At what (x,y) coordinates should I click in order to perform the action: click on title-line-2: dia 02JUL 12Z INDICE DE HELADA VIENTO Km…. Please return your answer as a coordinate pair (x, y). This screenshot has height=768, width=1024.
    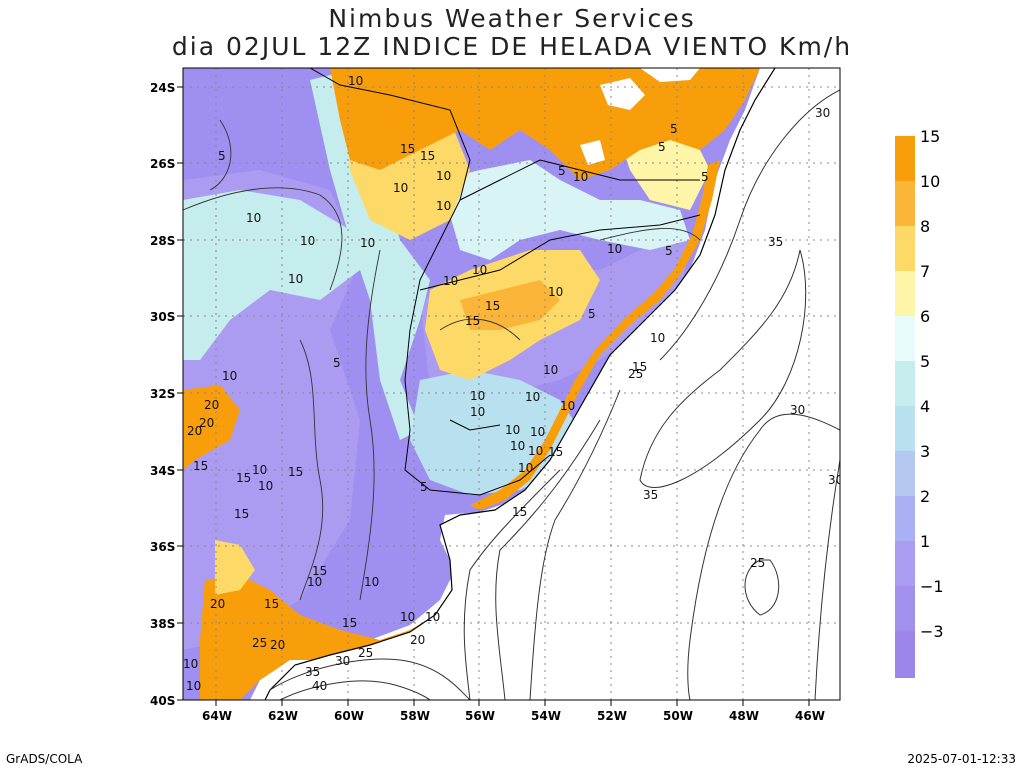
    Looking at the image, I should click on (512, 46).